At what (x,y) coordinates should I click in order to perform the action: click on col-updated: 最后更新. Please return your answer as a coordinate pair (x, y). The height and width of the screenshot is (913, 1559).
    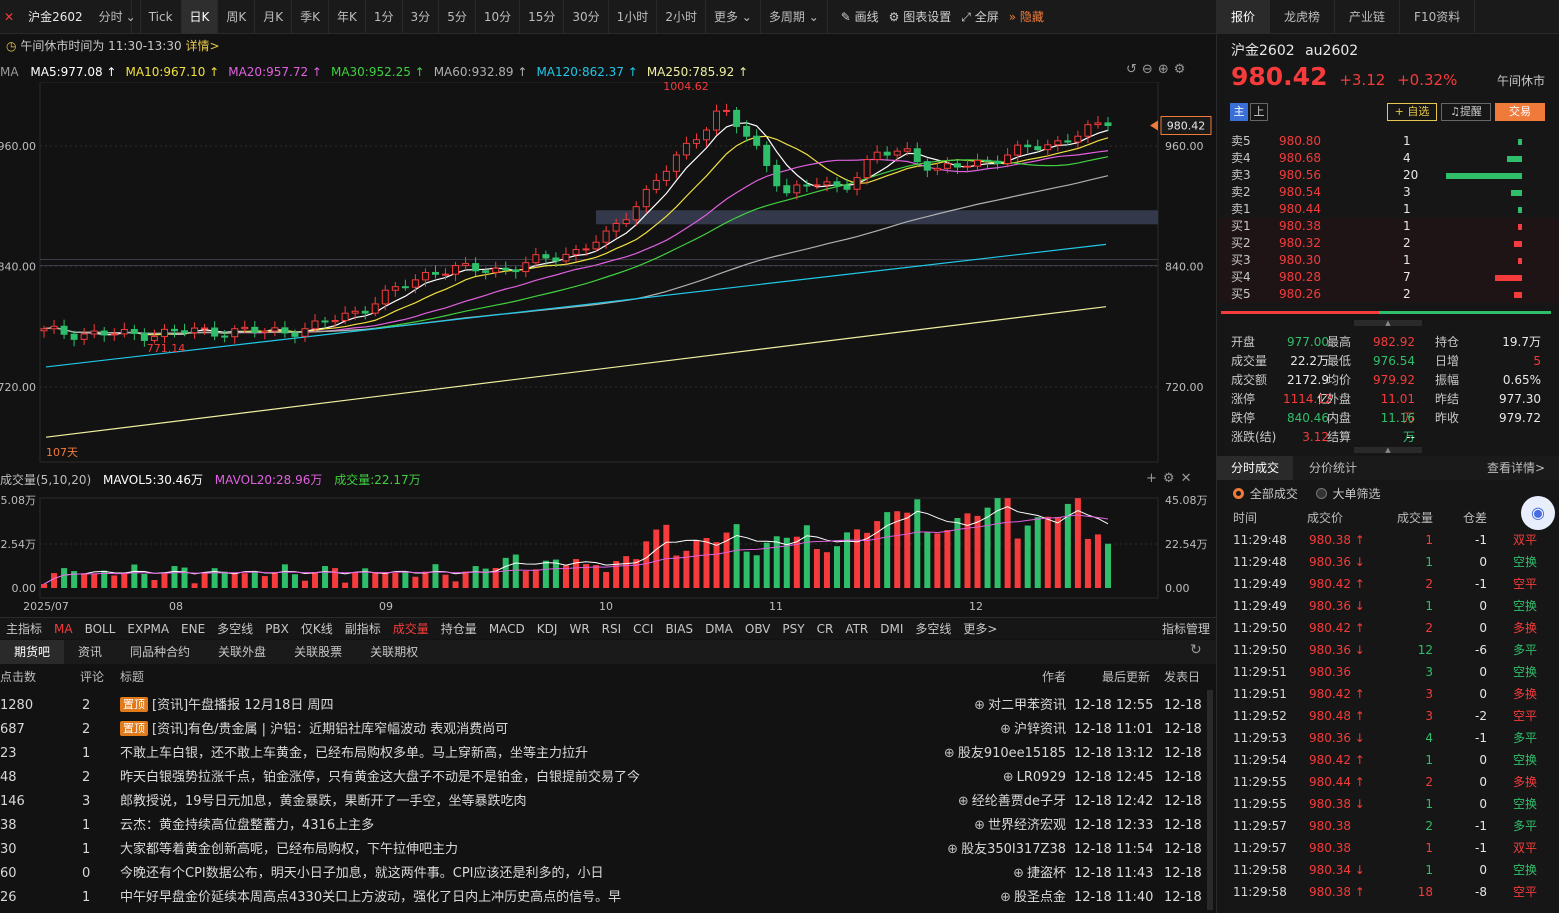
    Looking at the image, I should click on (1126, 677).